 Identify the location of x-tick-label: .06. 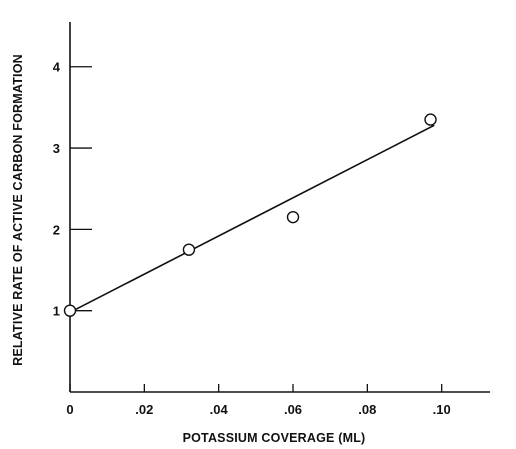
(293, 409).